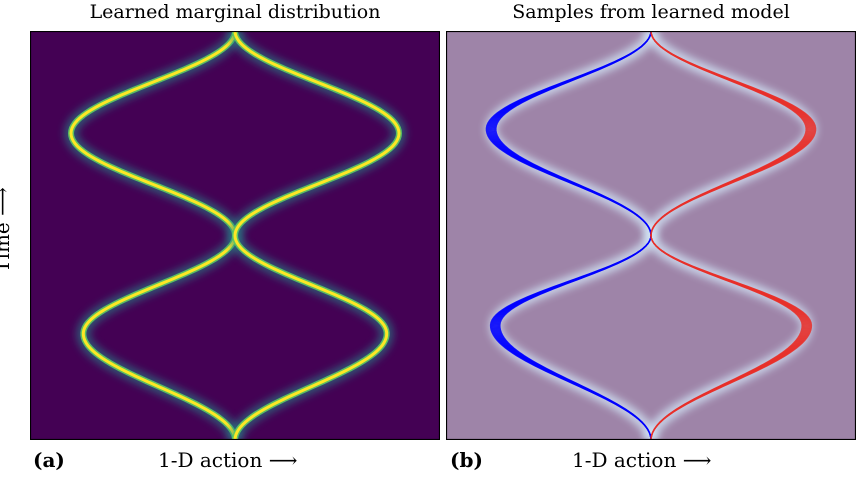  What do you see at coordinates (466, 460) in the screenshot?
I see `panel-b-label: (b)` at bounding box center [466, 460].